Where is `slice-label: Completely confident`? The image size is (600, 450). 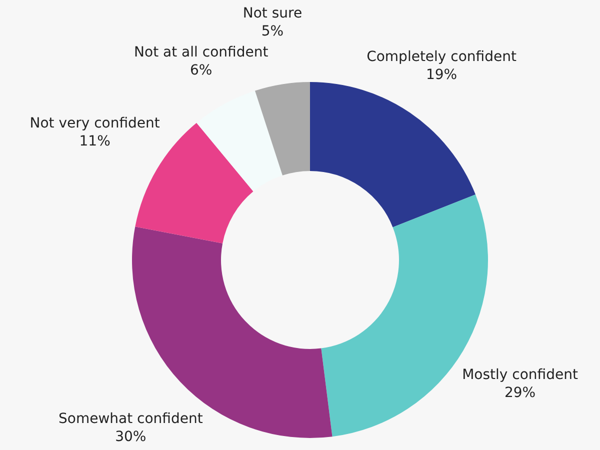 slice-label: Completely confident is located at coordinates (441, 57).